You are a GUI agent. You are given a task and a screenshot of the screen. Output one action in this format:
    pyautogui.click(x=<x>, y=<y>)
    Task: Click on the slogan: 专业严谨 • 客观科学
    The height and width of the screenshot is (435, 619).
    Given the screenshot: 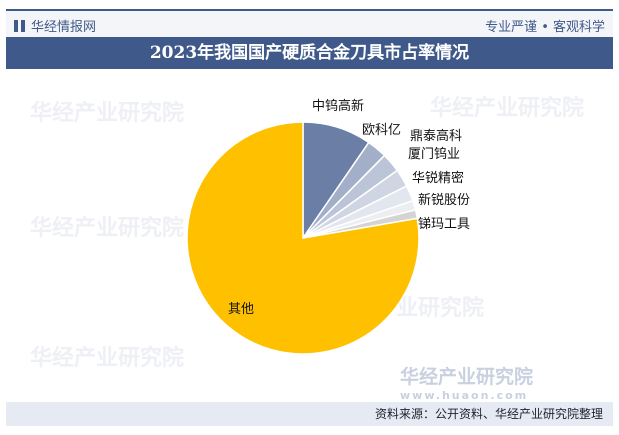 What is the action you would take?
    pyautogui.click(x=545, y=27)
    